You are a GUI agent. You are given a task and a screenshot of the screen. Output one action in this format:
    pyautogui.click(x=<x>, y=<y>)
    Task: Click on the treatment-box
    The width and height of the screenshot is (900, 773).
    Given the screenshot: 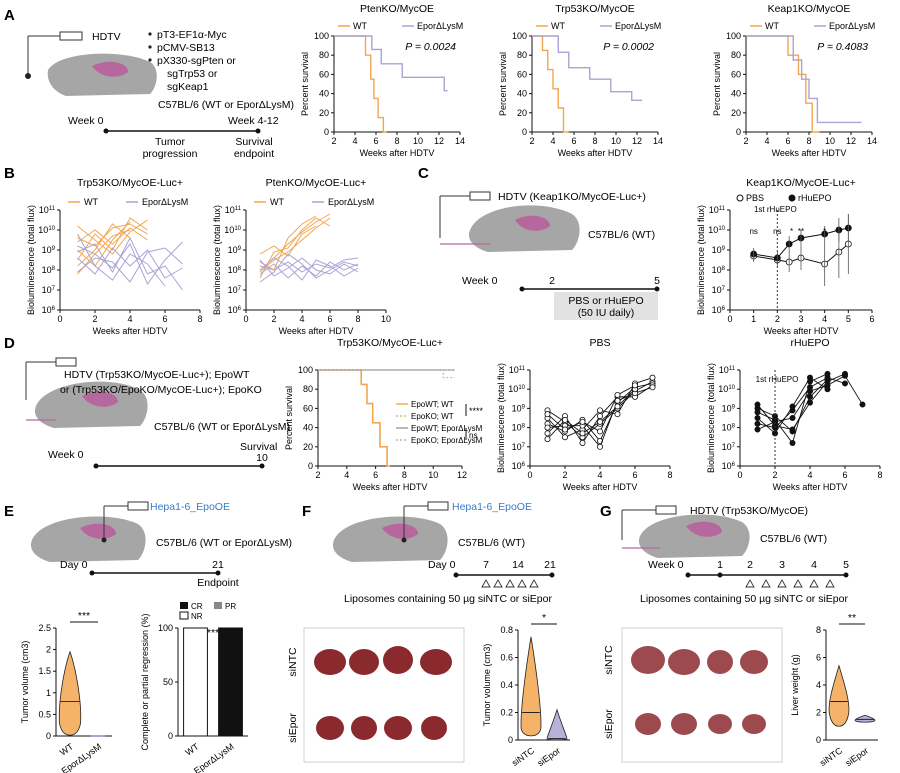 What is the action you would take?
    pyautogui.click(x=606, y=306)
    